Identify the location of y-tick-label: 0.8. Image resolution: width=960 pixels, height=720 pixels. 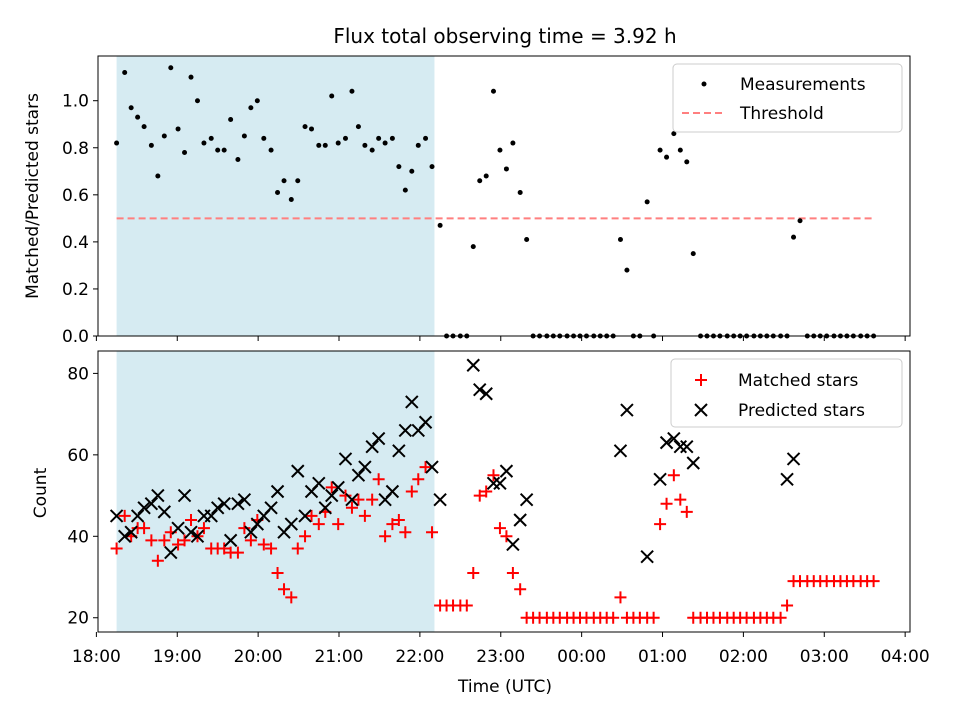
(75, 149).